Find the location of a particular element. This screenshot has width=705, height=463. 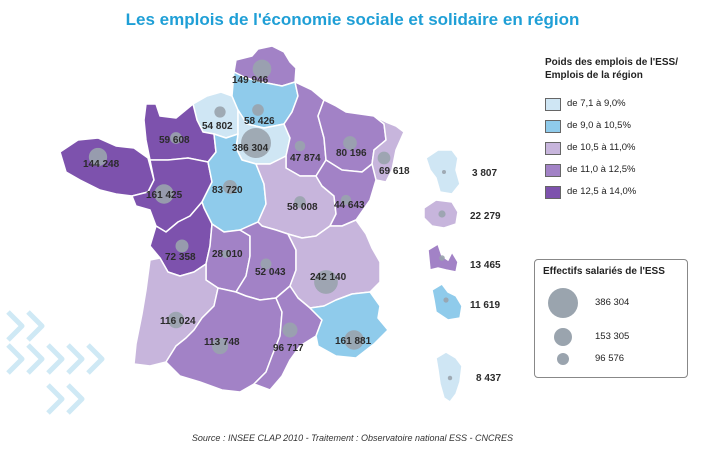

legend-item-label: de 10,5 à 11,0% is located at coordinates (601, 147).